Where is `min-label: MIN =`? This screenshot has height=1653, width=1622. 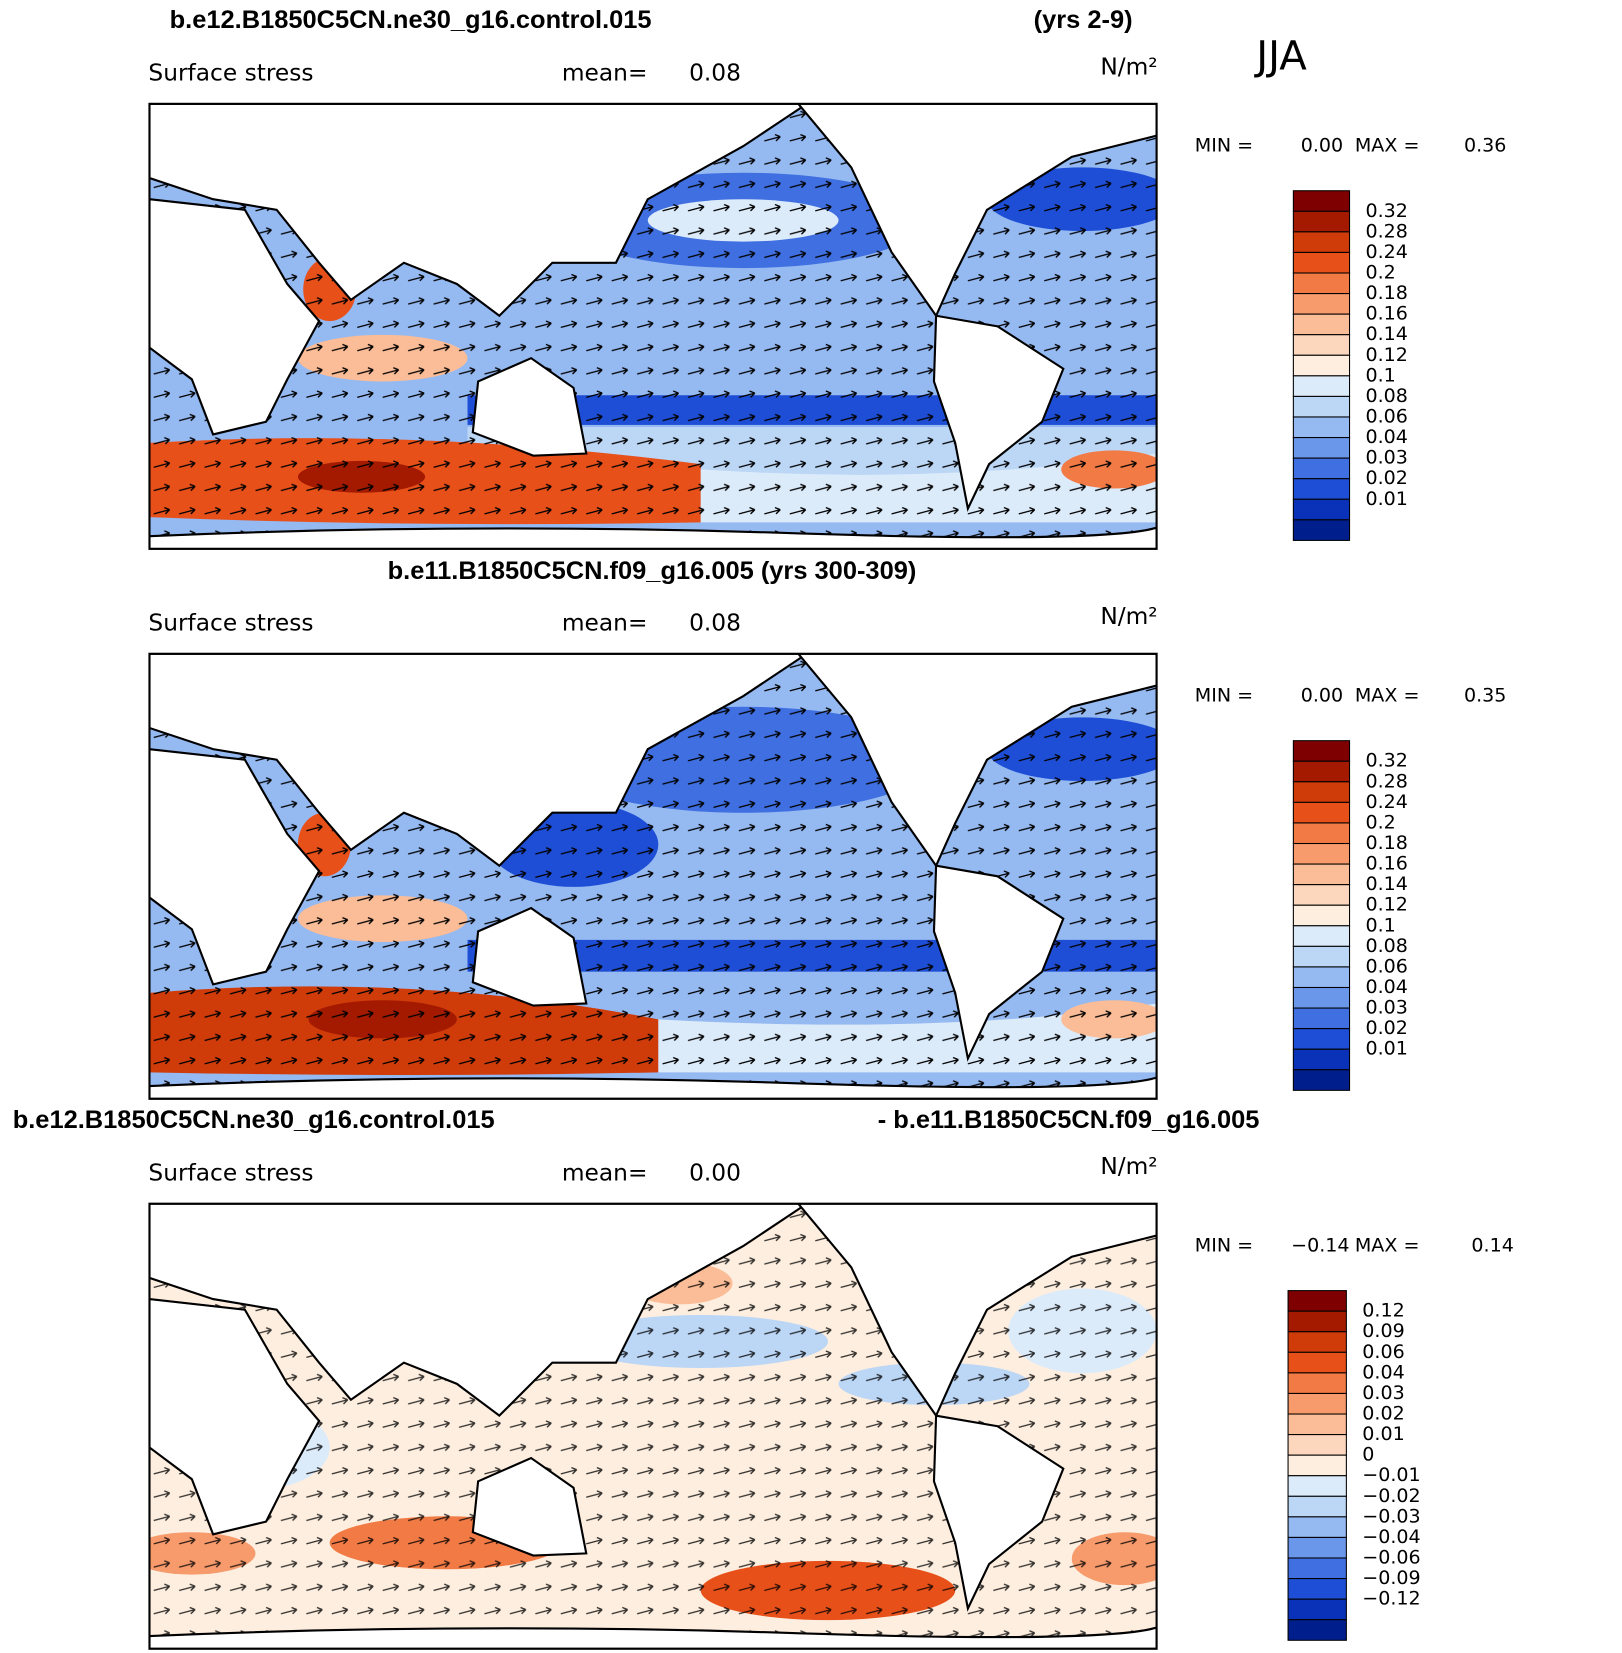 min-label: MIN = is located at coordinates (1224, 146).